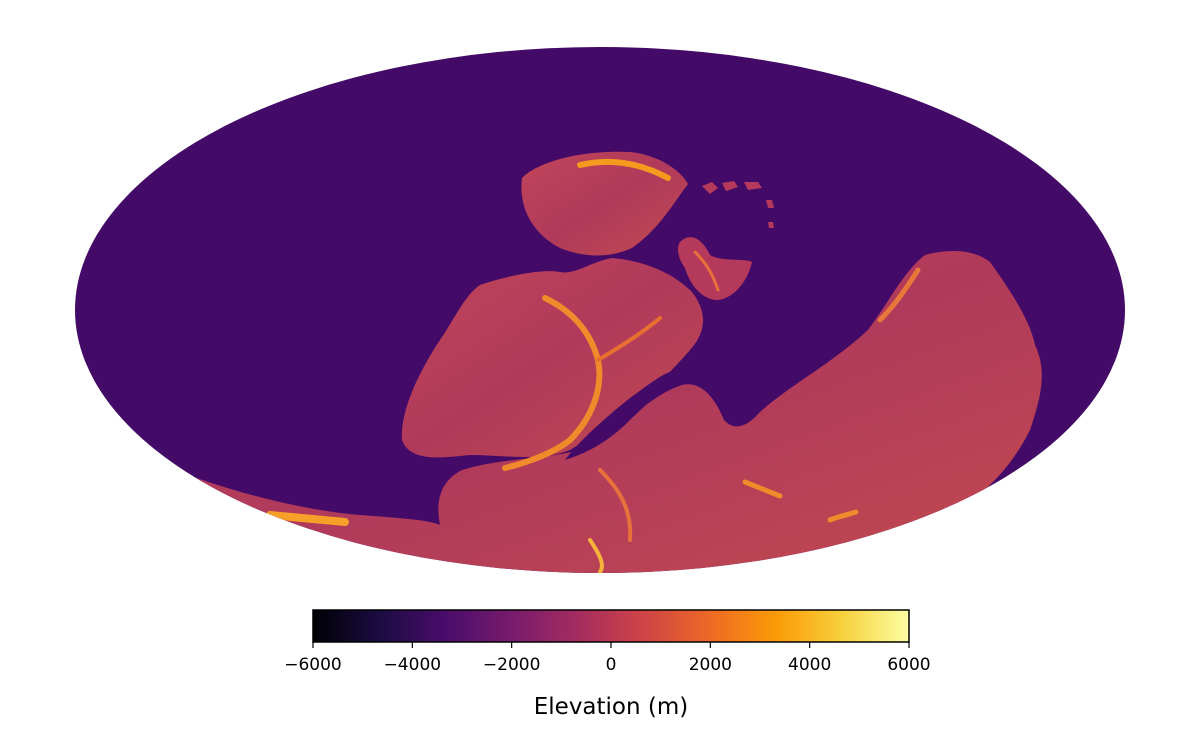  Describe the element at coordinates (604, 203) in the screenshot. I see `land-north-island` at that location.